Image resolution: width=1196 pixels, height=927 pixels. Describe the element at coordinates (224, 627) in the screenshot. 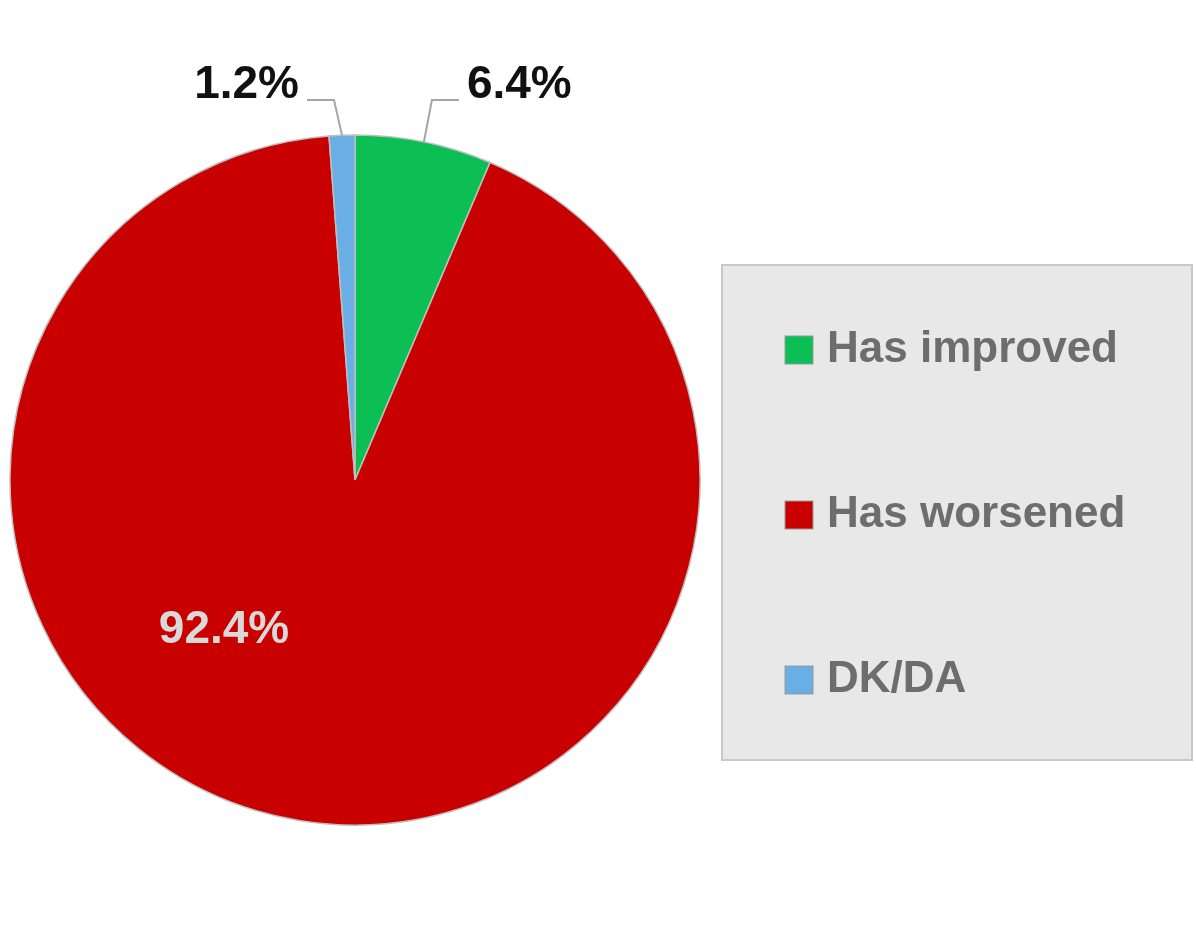

I see `data-label: 92.4%` at that location.